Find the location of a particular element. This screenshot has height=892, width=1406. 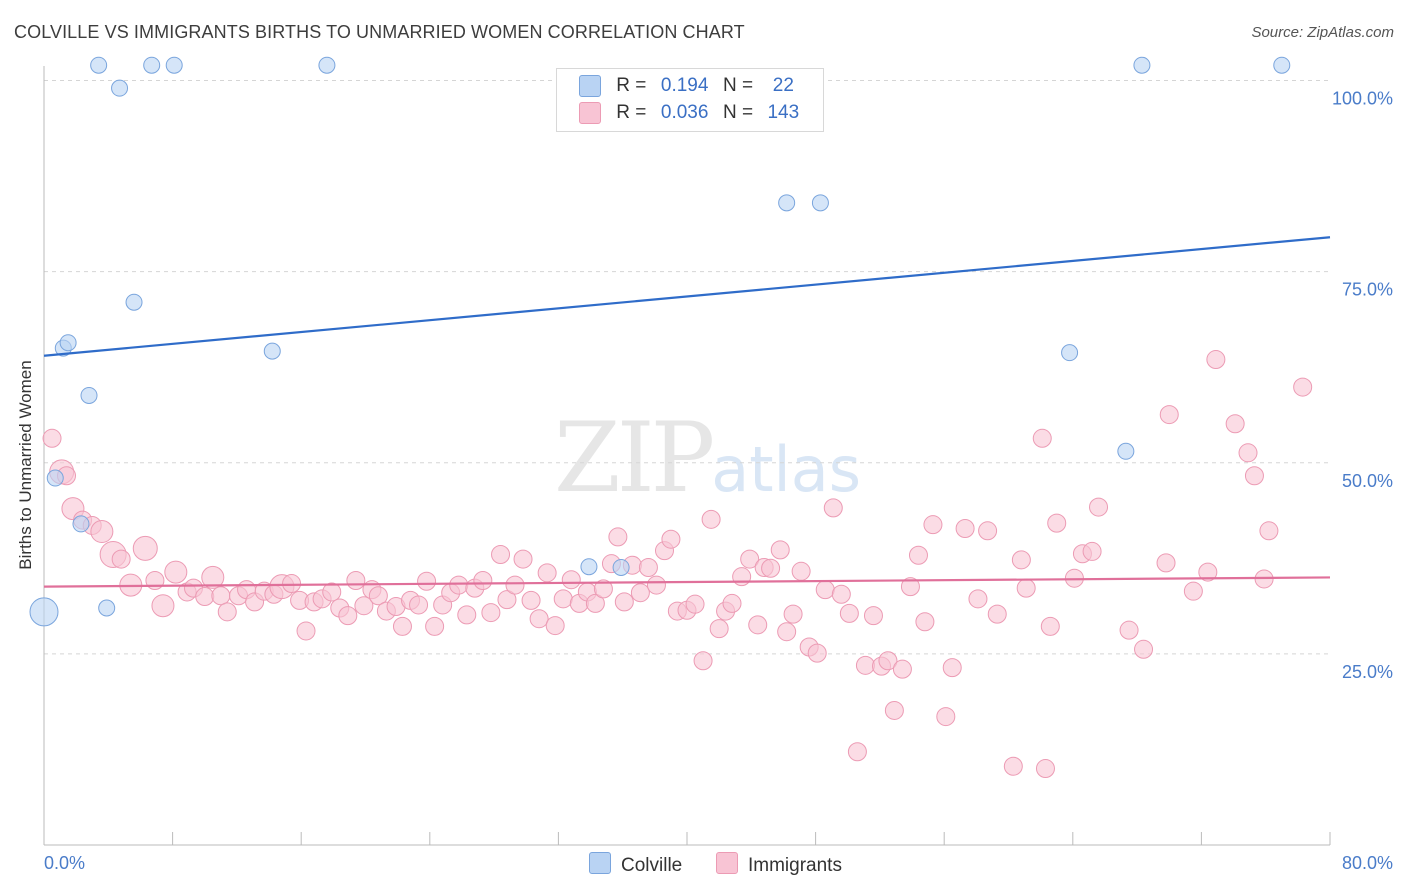

legend-row-colville: R = 0.194 N = 22 is located at coordinates (693, 87).